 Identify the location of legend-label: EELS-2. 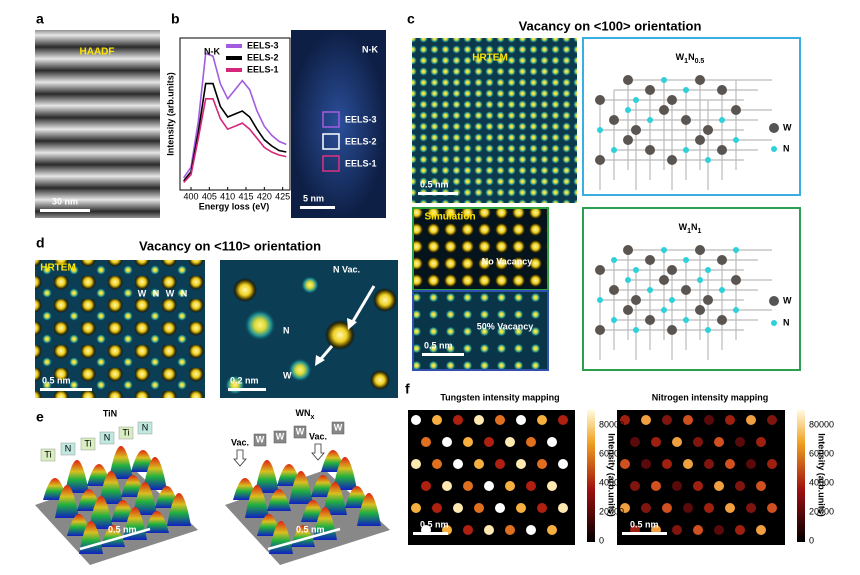
(263, 57).